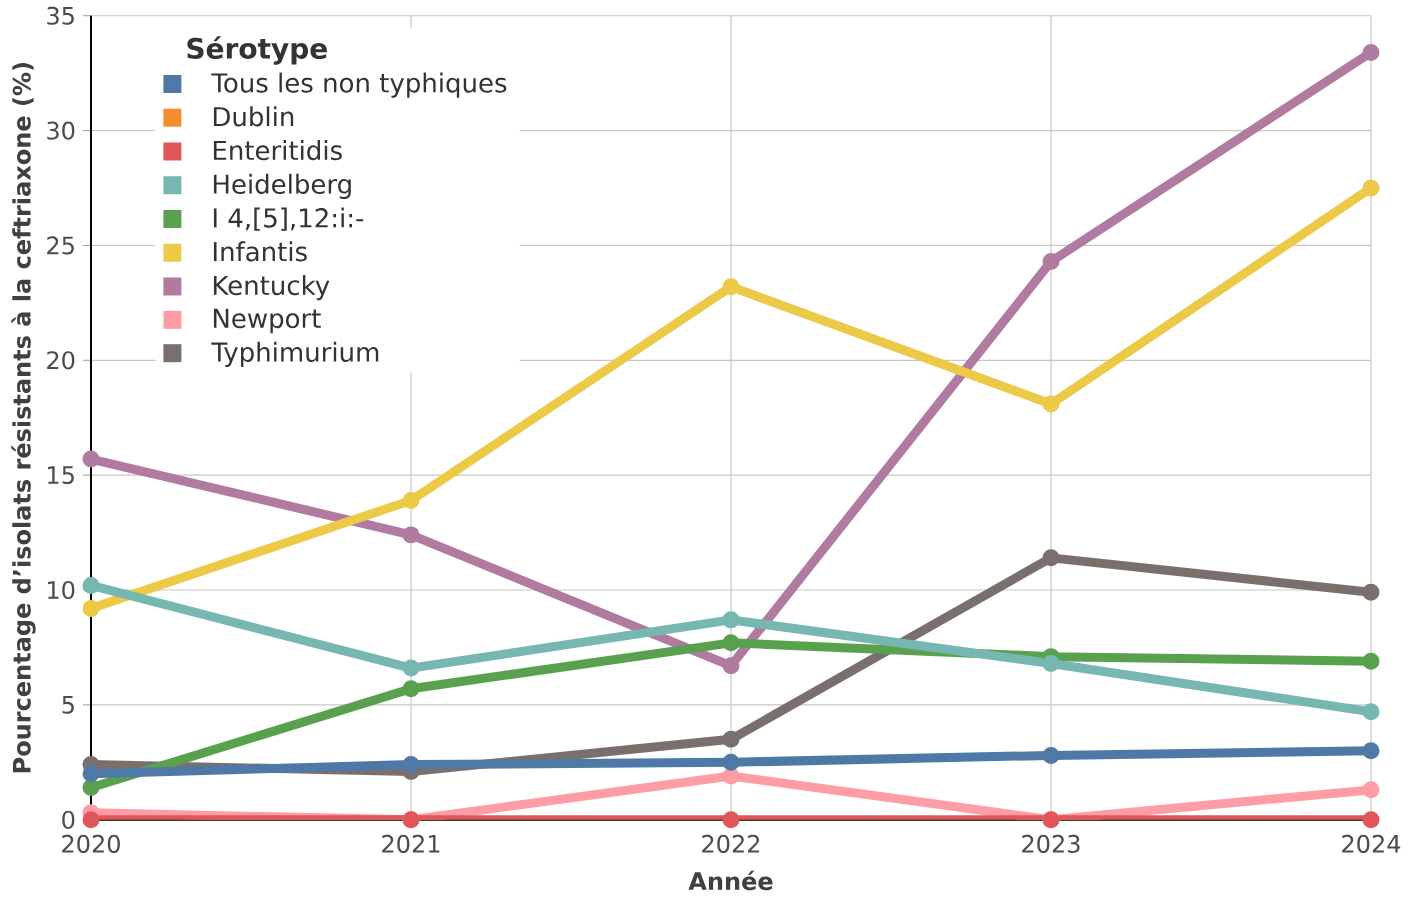  I want to click on y-tick-label: 15, so click(61, 475).